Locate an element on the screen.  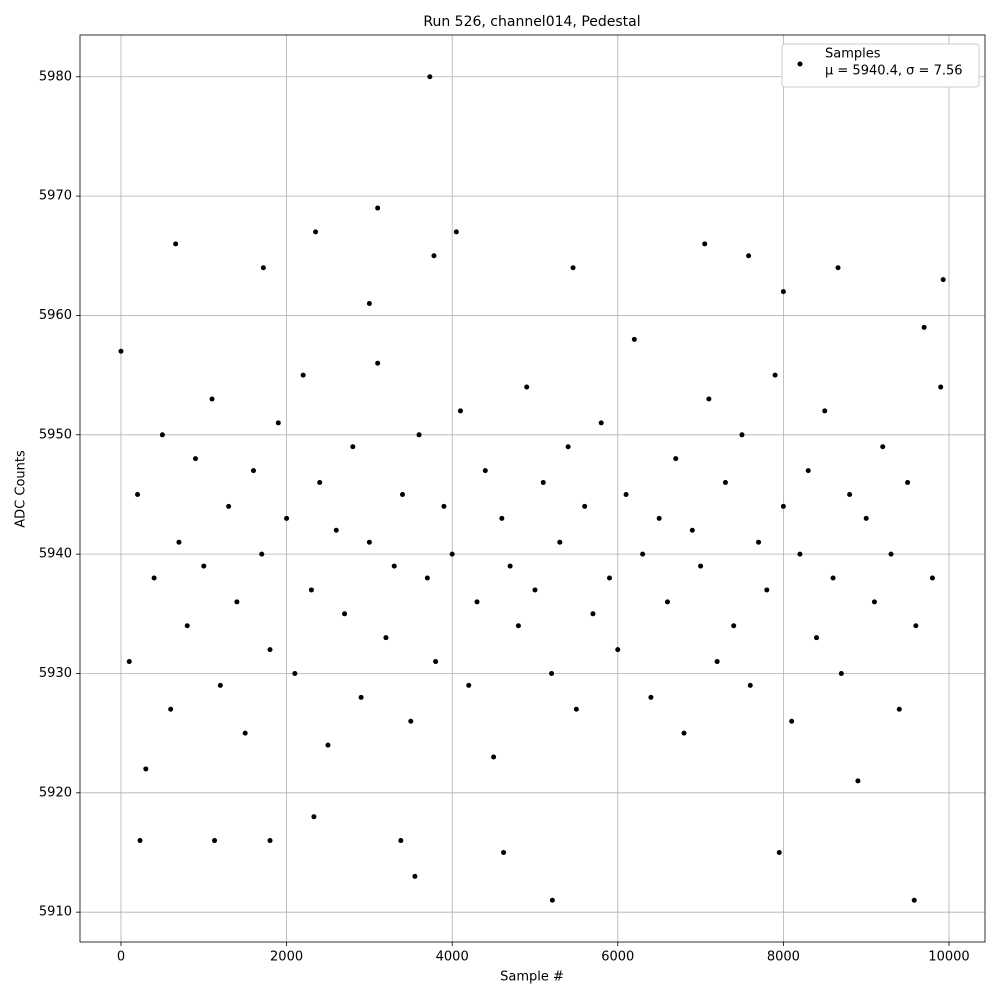
y-tick-label: 5940 is located at coordinates (55, 554).